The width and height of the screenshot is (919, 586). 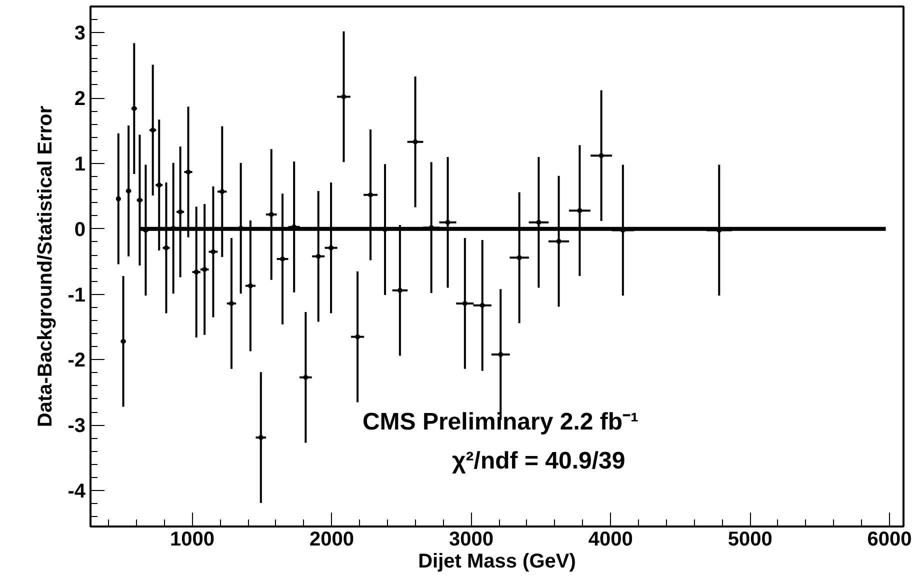 What do you see at coordinates (77, 491) in the screenshot?
I see `y-tick-label: -4` at bounding box center [77, 491].